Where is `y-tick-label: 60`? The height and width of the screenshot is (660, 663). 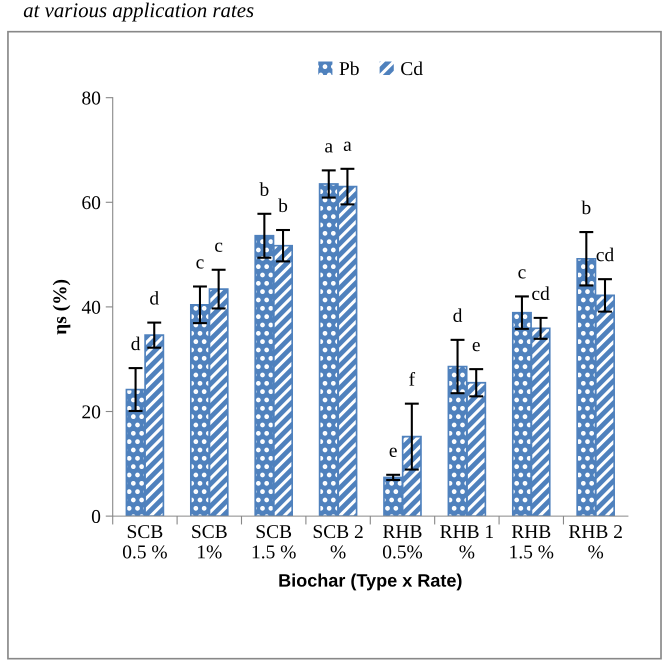 y-tick-label: 60 is located at coordinates (91, 203).